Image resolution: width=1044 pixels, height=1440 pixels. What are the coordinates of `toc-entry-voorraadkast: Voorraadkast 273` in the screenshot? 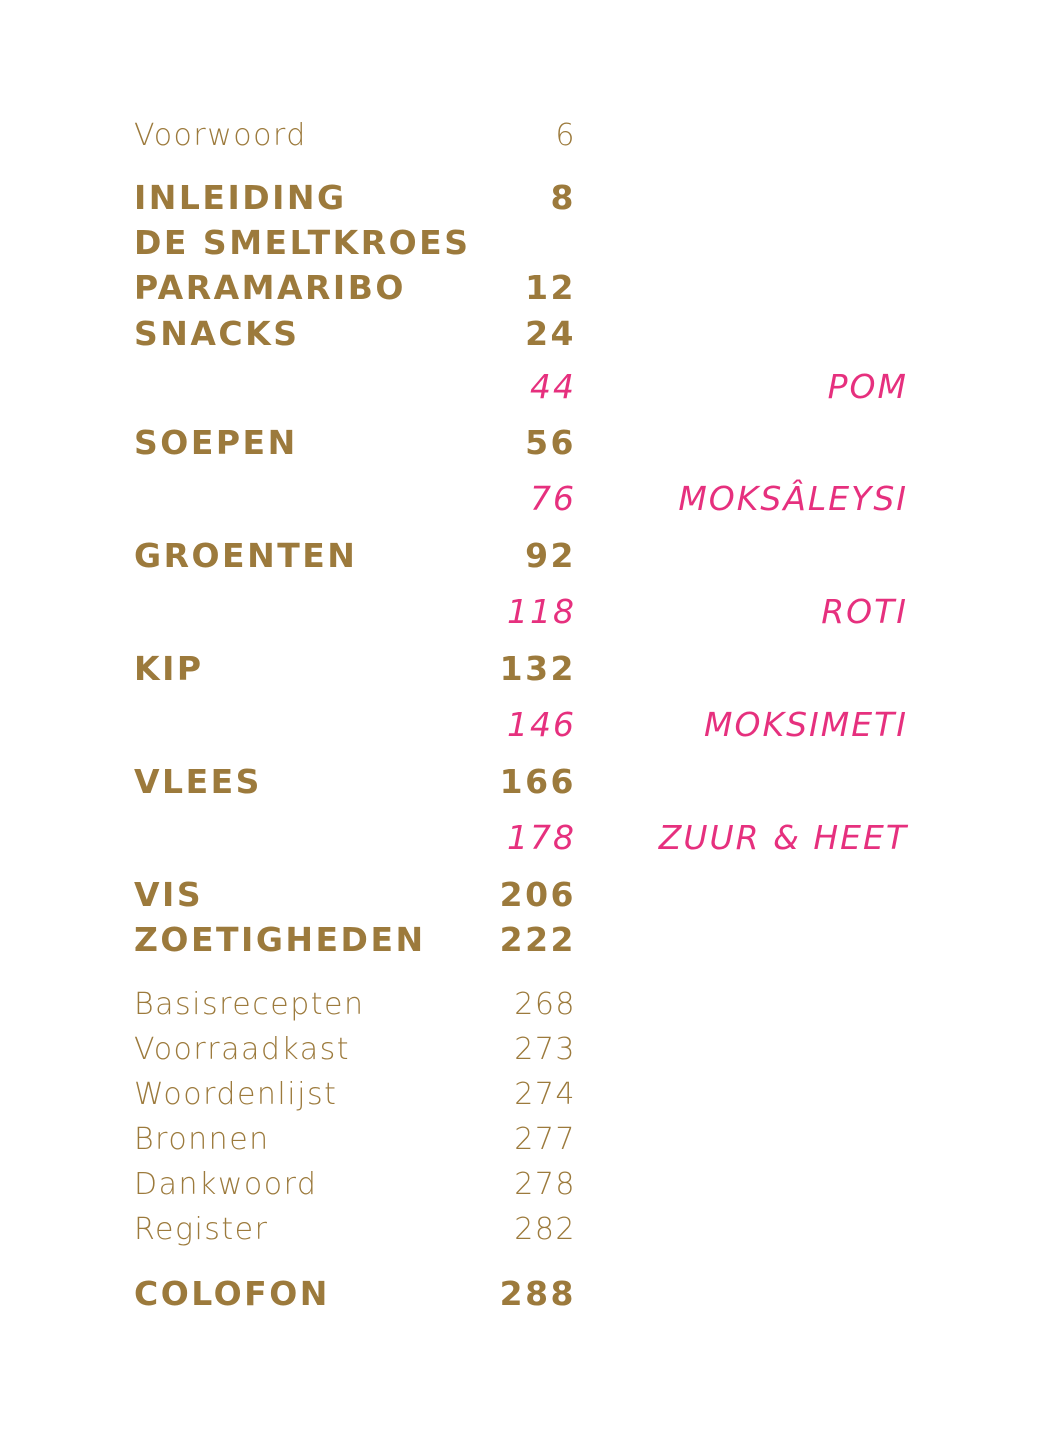 It's located at (522, 1050).